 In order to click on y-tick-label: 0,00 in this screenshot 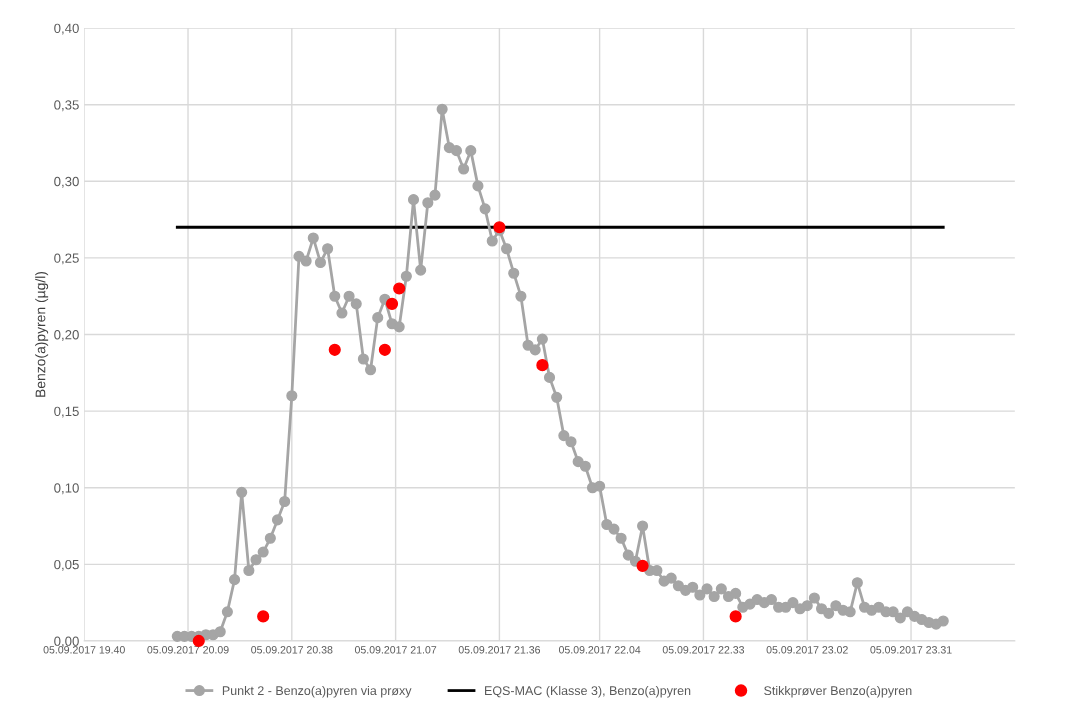, I will do `click(66, 642)`.